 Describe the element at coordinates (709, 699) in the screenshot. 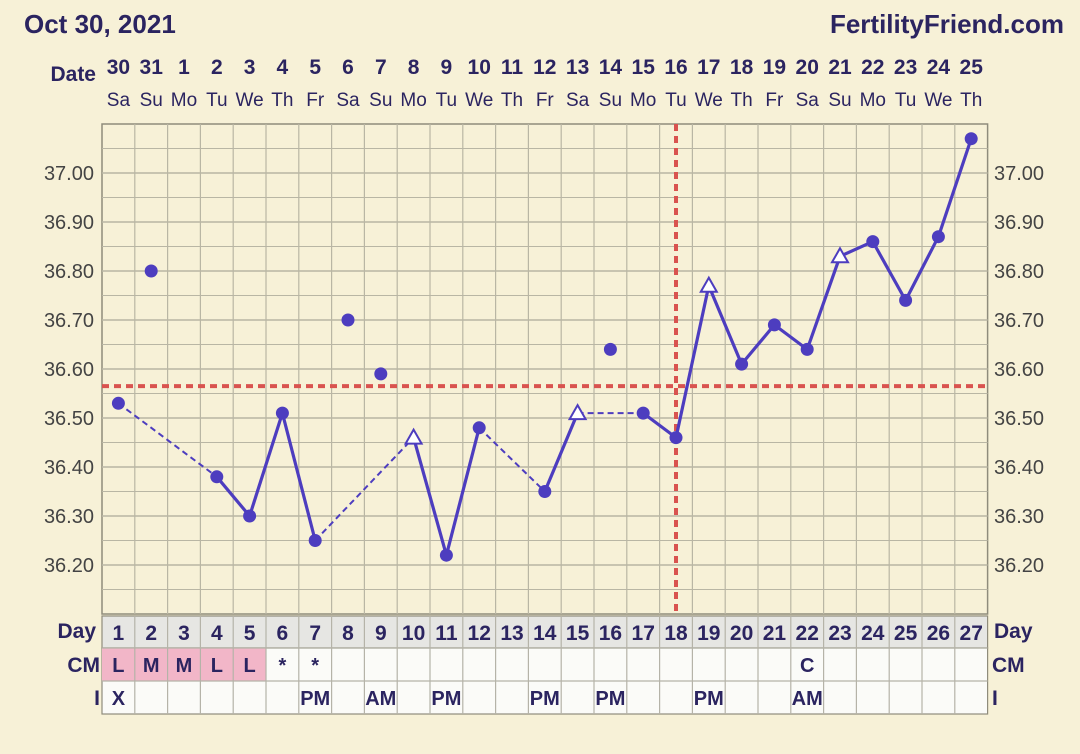

I see `intercourse-entry: PM` at that location.